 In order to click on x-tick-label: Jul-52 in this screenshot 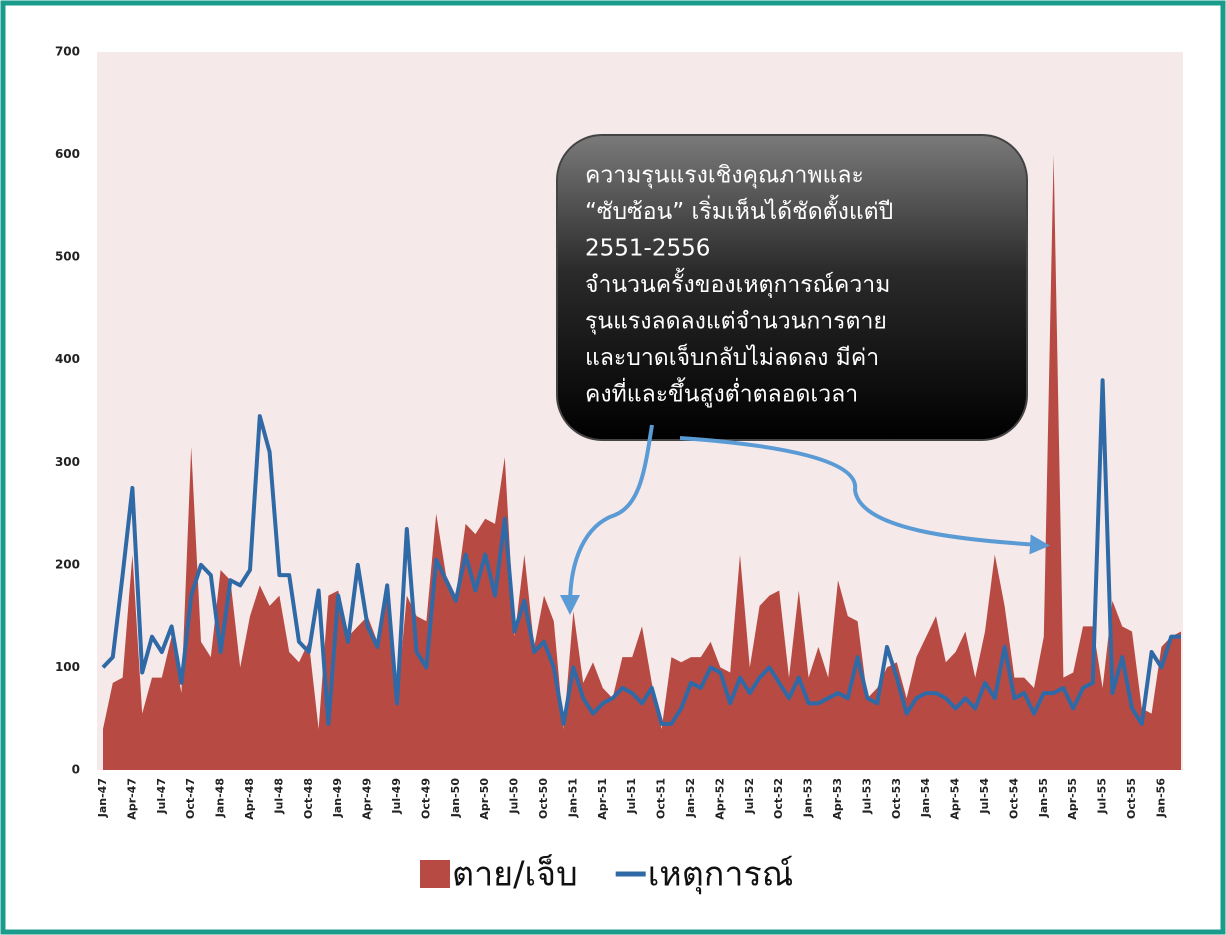, I will do `click(749, 796)`.